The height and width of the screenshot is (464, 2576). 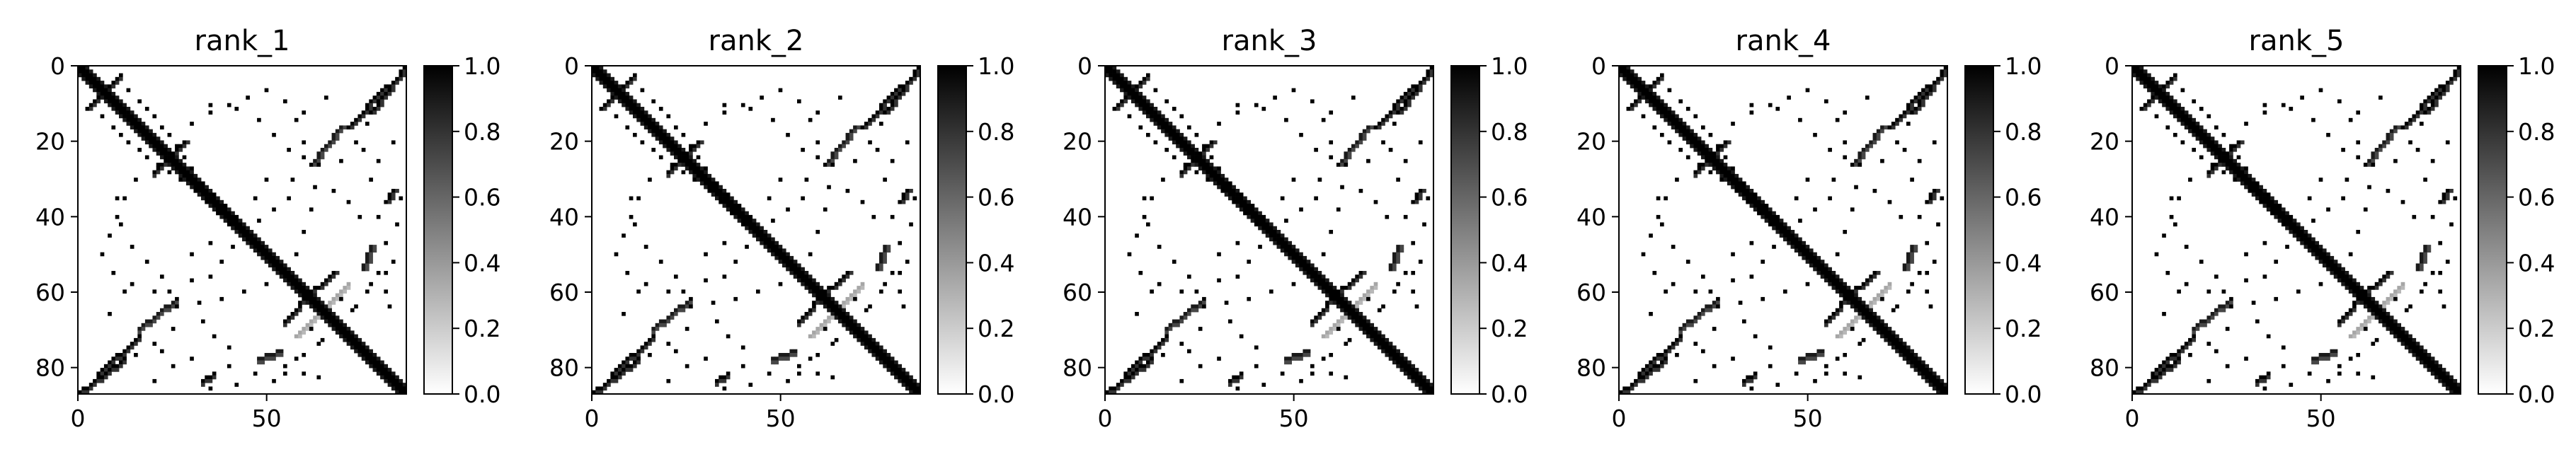 I want to click on y-tick-label: 0, so click(x=57, y=66).